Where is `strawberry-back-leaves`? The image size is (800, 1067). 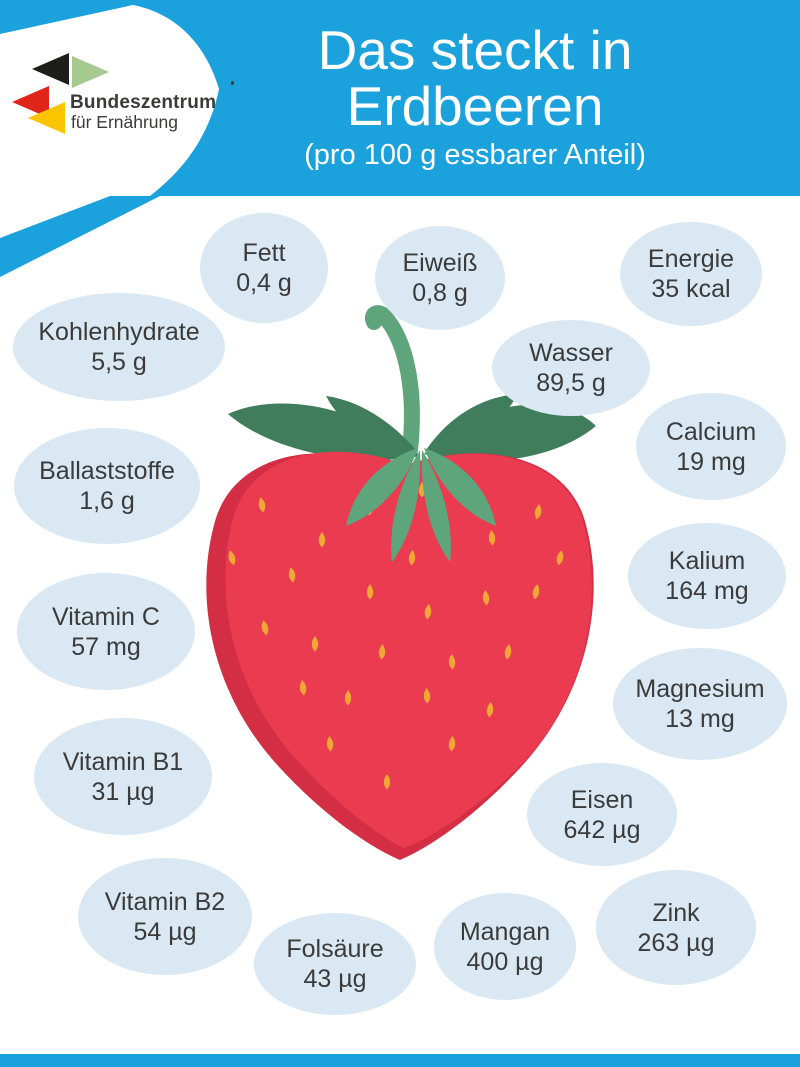
strawberry-back-leaves is located at coordinates (412, 427).